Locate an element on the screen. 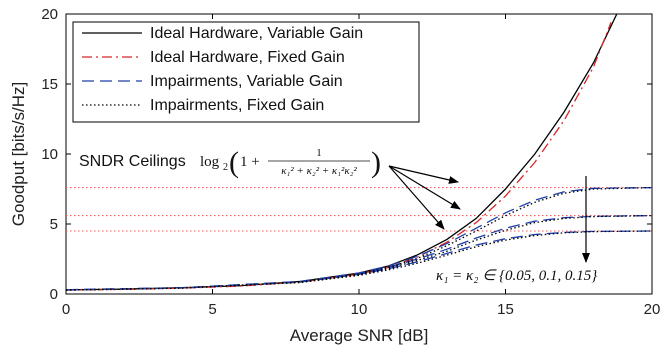 This screenshot has height=349, width=670. x-axis-label: Average SNR [dB] is located at coordinates (359, 335).